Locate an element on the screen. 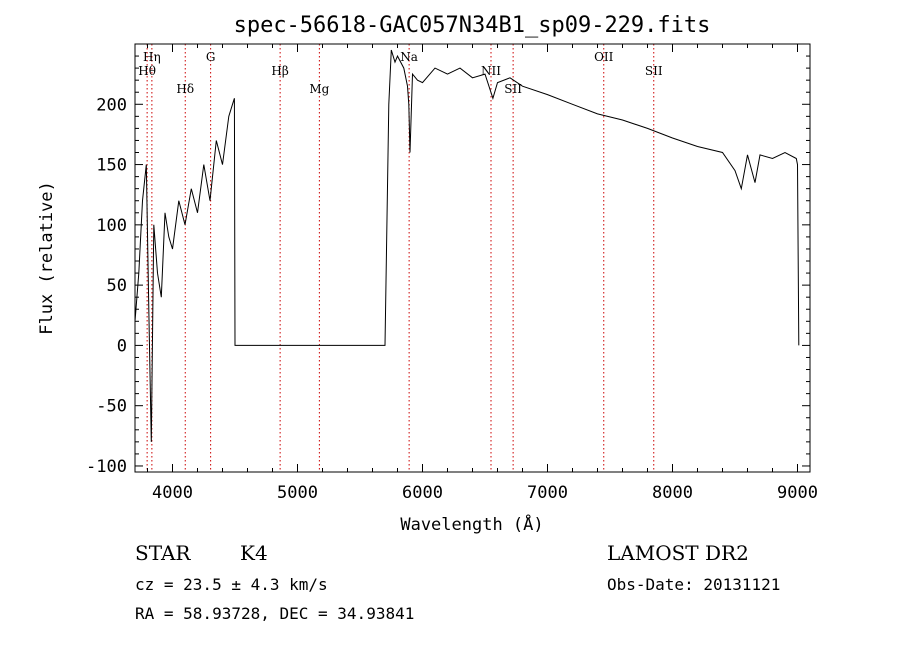  line-marker-label: Hθ is located at coordinates (147, 71).